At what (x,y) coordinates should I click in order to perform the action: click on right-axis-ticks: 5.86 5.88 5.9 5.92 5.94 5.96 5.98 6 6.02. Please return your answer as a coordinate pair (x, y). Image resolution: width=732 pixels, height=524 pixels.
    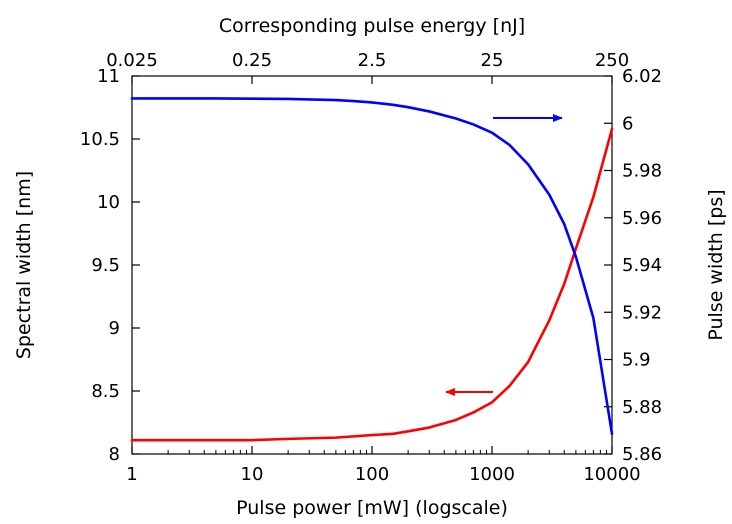
    Looking at the image, I should click on (633, 265).